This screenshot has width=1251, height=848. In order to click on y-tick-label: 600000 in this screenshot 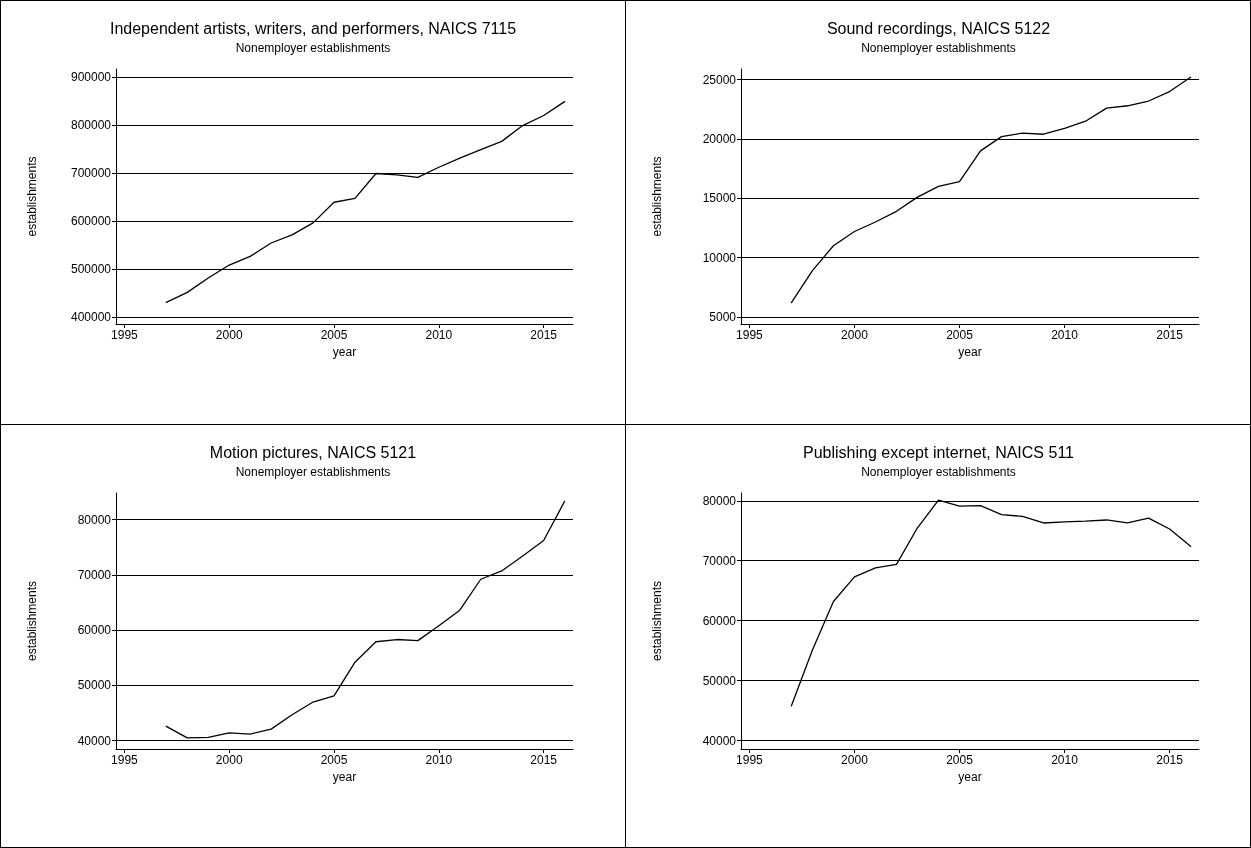, I will do `click(91, 220)`.